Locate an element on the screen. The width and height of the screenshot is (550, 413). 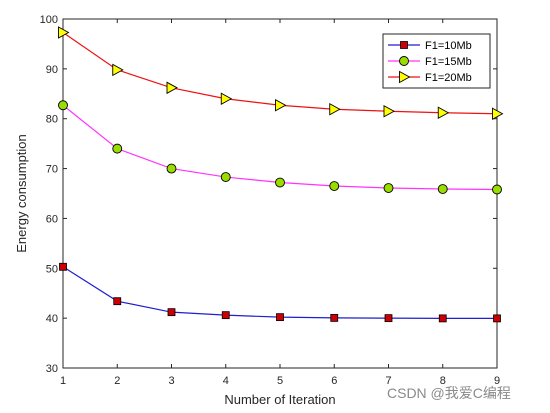
y-tick-label: 40 is located at coordinates (52, 319).